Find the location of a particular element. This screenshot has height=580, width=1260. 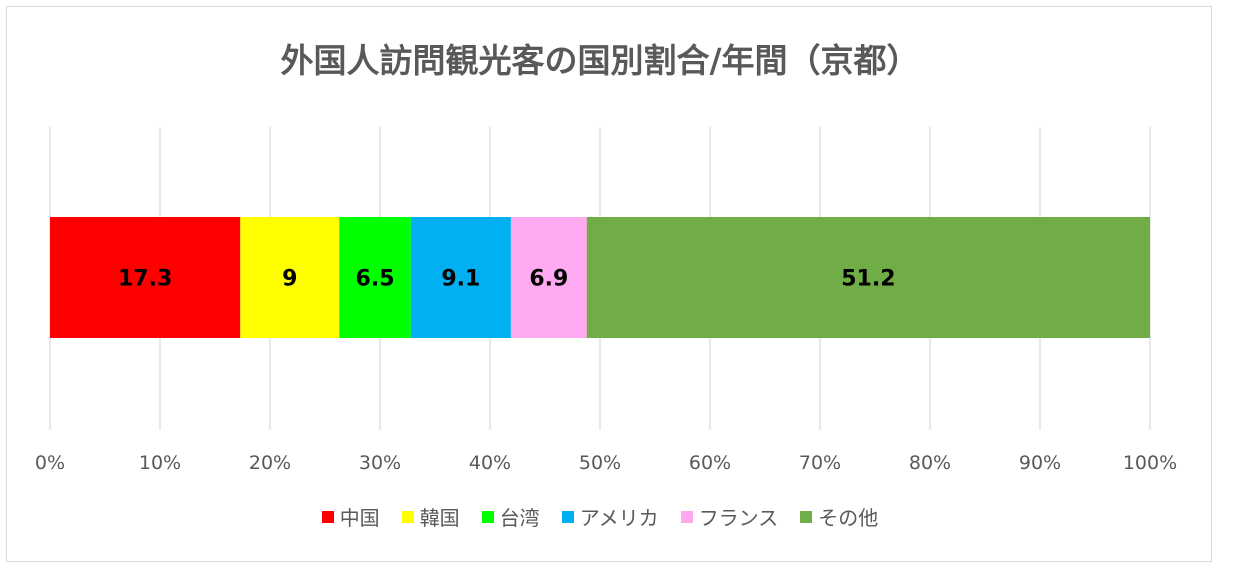

data-label: 6.5 is located at coordinates (375, 279).